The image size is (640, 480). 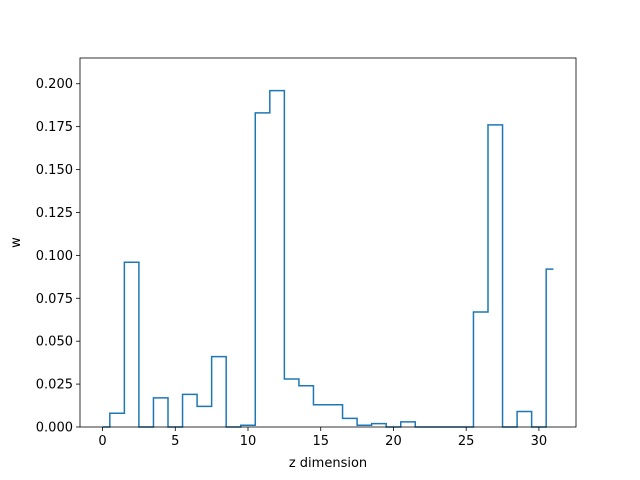 What do you see at coordinates (54, 428) in the screenshot?
I see `y-tick-label: 0.000` at bounding box center [54, 428].